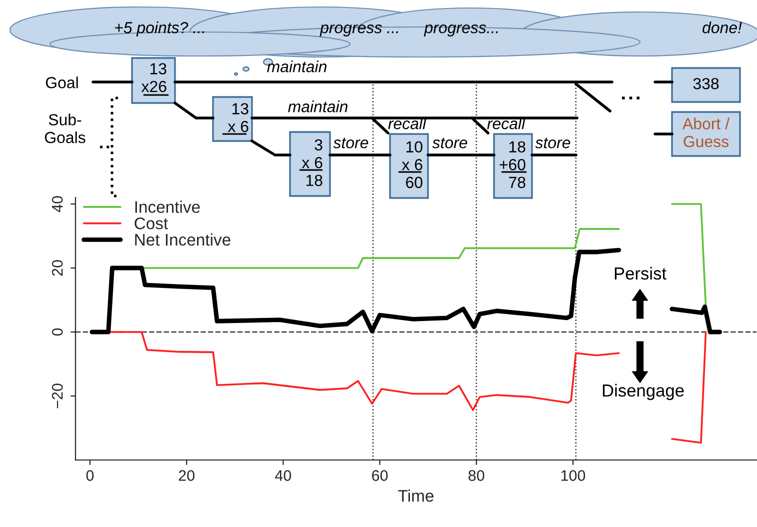  I want to click on x-tick-label: 20, so click(186, 475).